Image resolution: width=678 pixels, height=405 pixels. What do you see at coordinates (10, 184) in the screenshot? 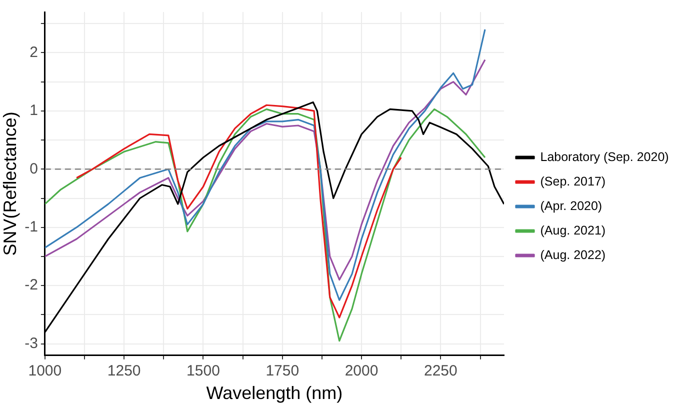
I see `y-axis-title: SNV(Reflectance)` at bounding box center [10, 184].